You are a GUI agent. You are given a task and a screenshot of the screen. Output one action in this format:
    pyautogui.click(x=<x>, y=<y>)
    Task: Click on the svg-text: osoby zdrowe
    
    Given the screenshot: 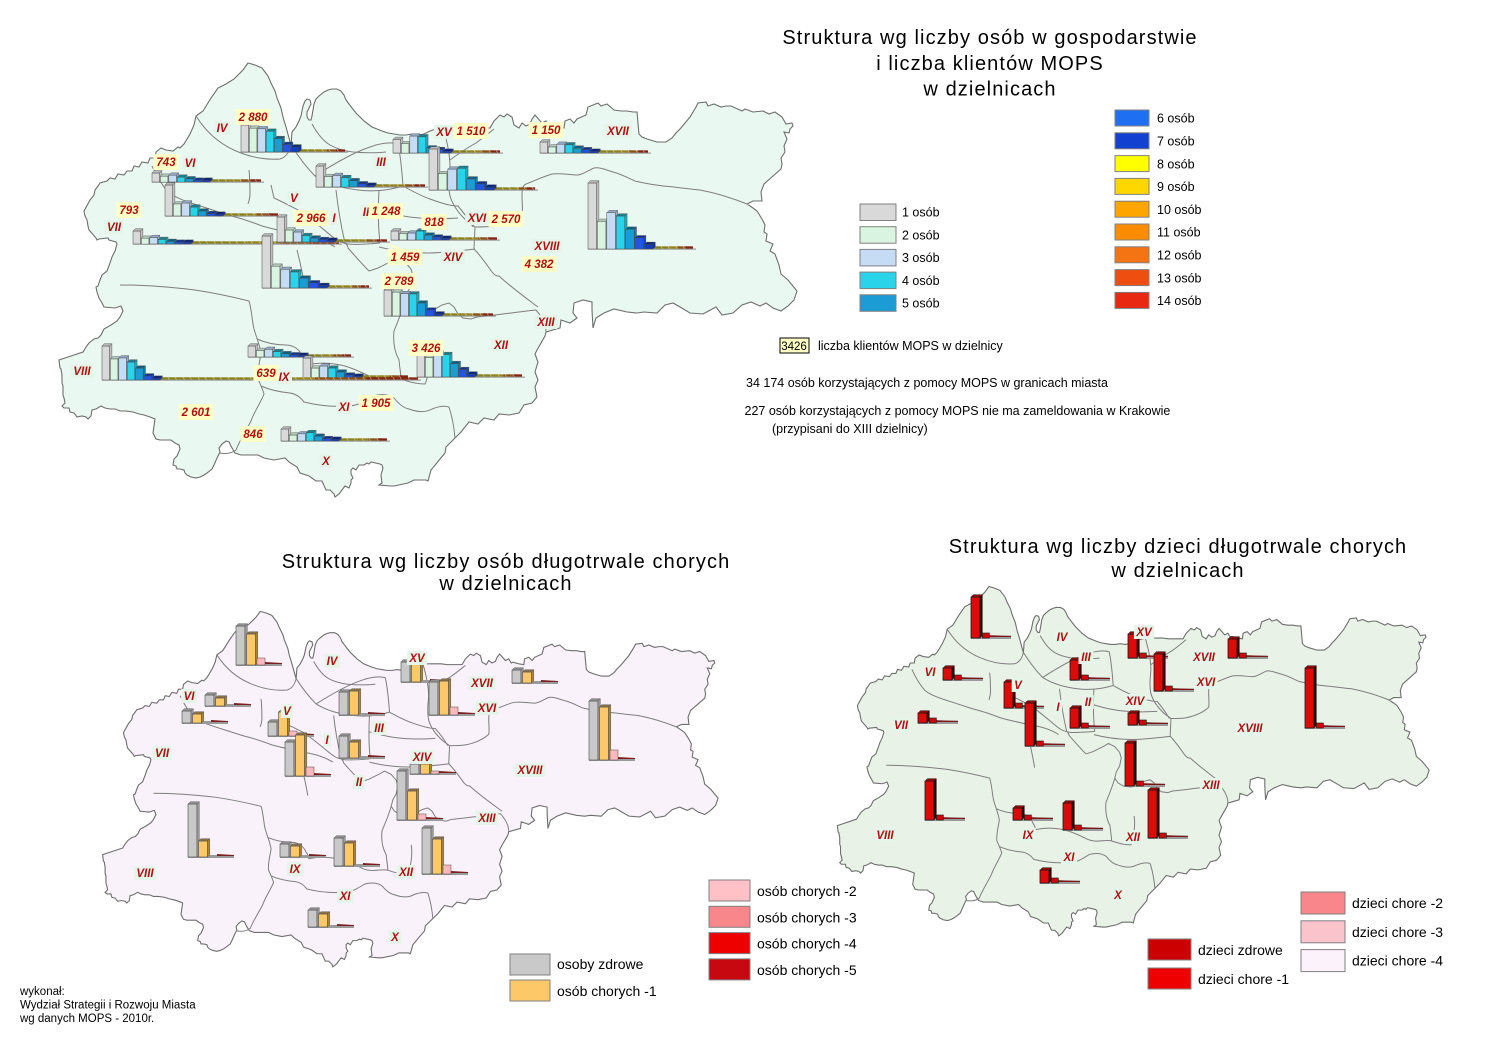 What is the action you would take?
    pyautogui.click(x=600, y=964)
    